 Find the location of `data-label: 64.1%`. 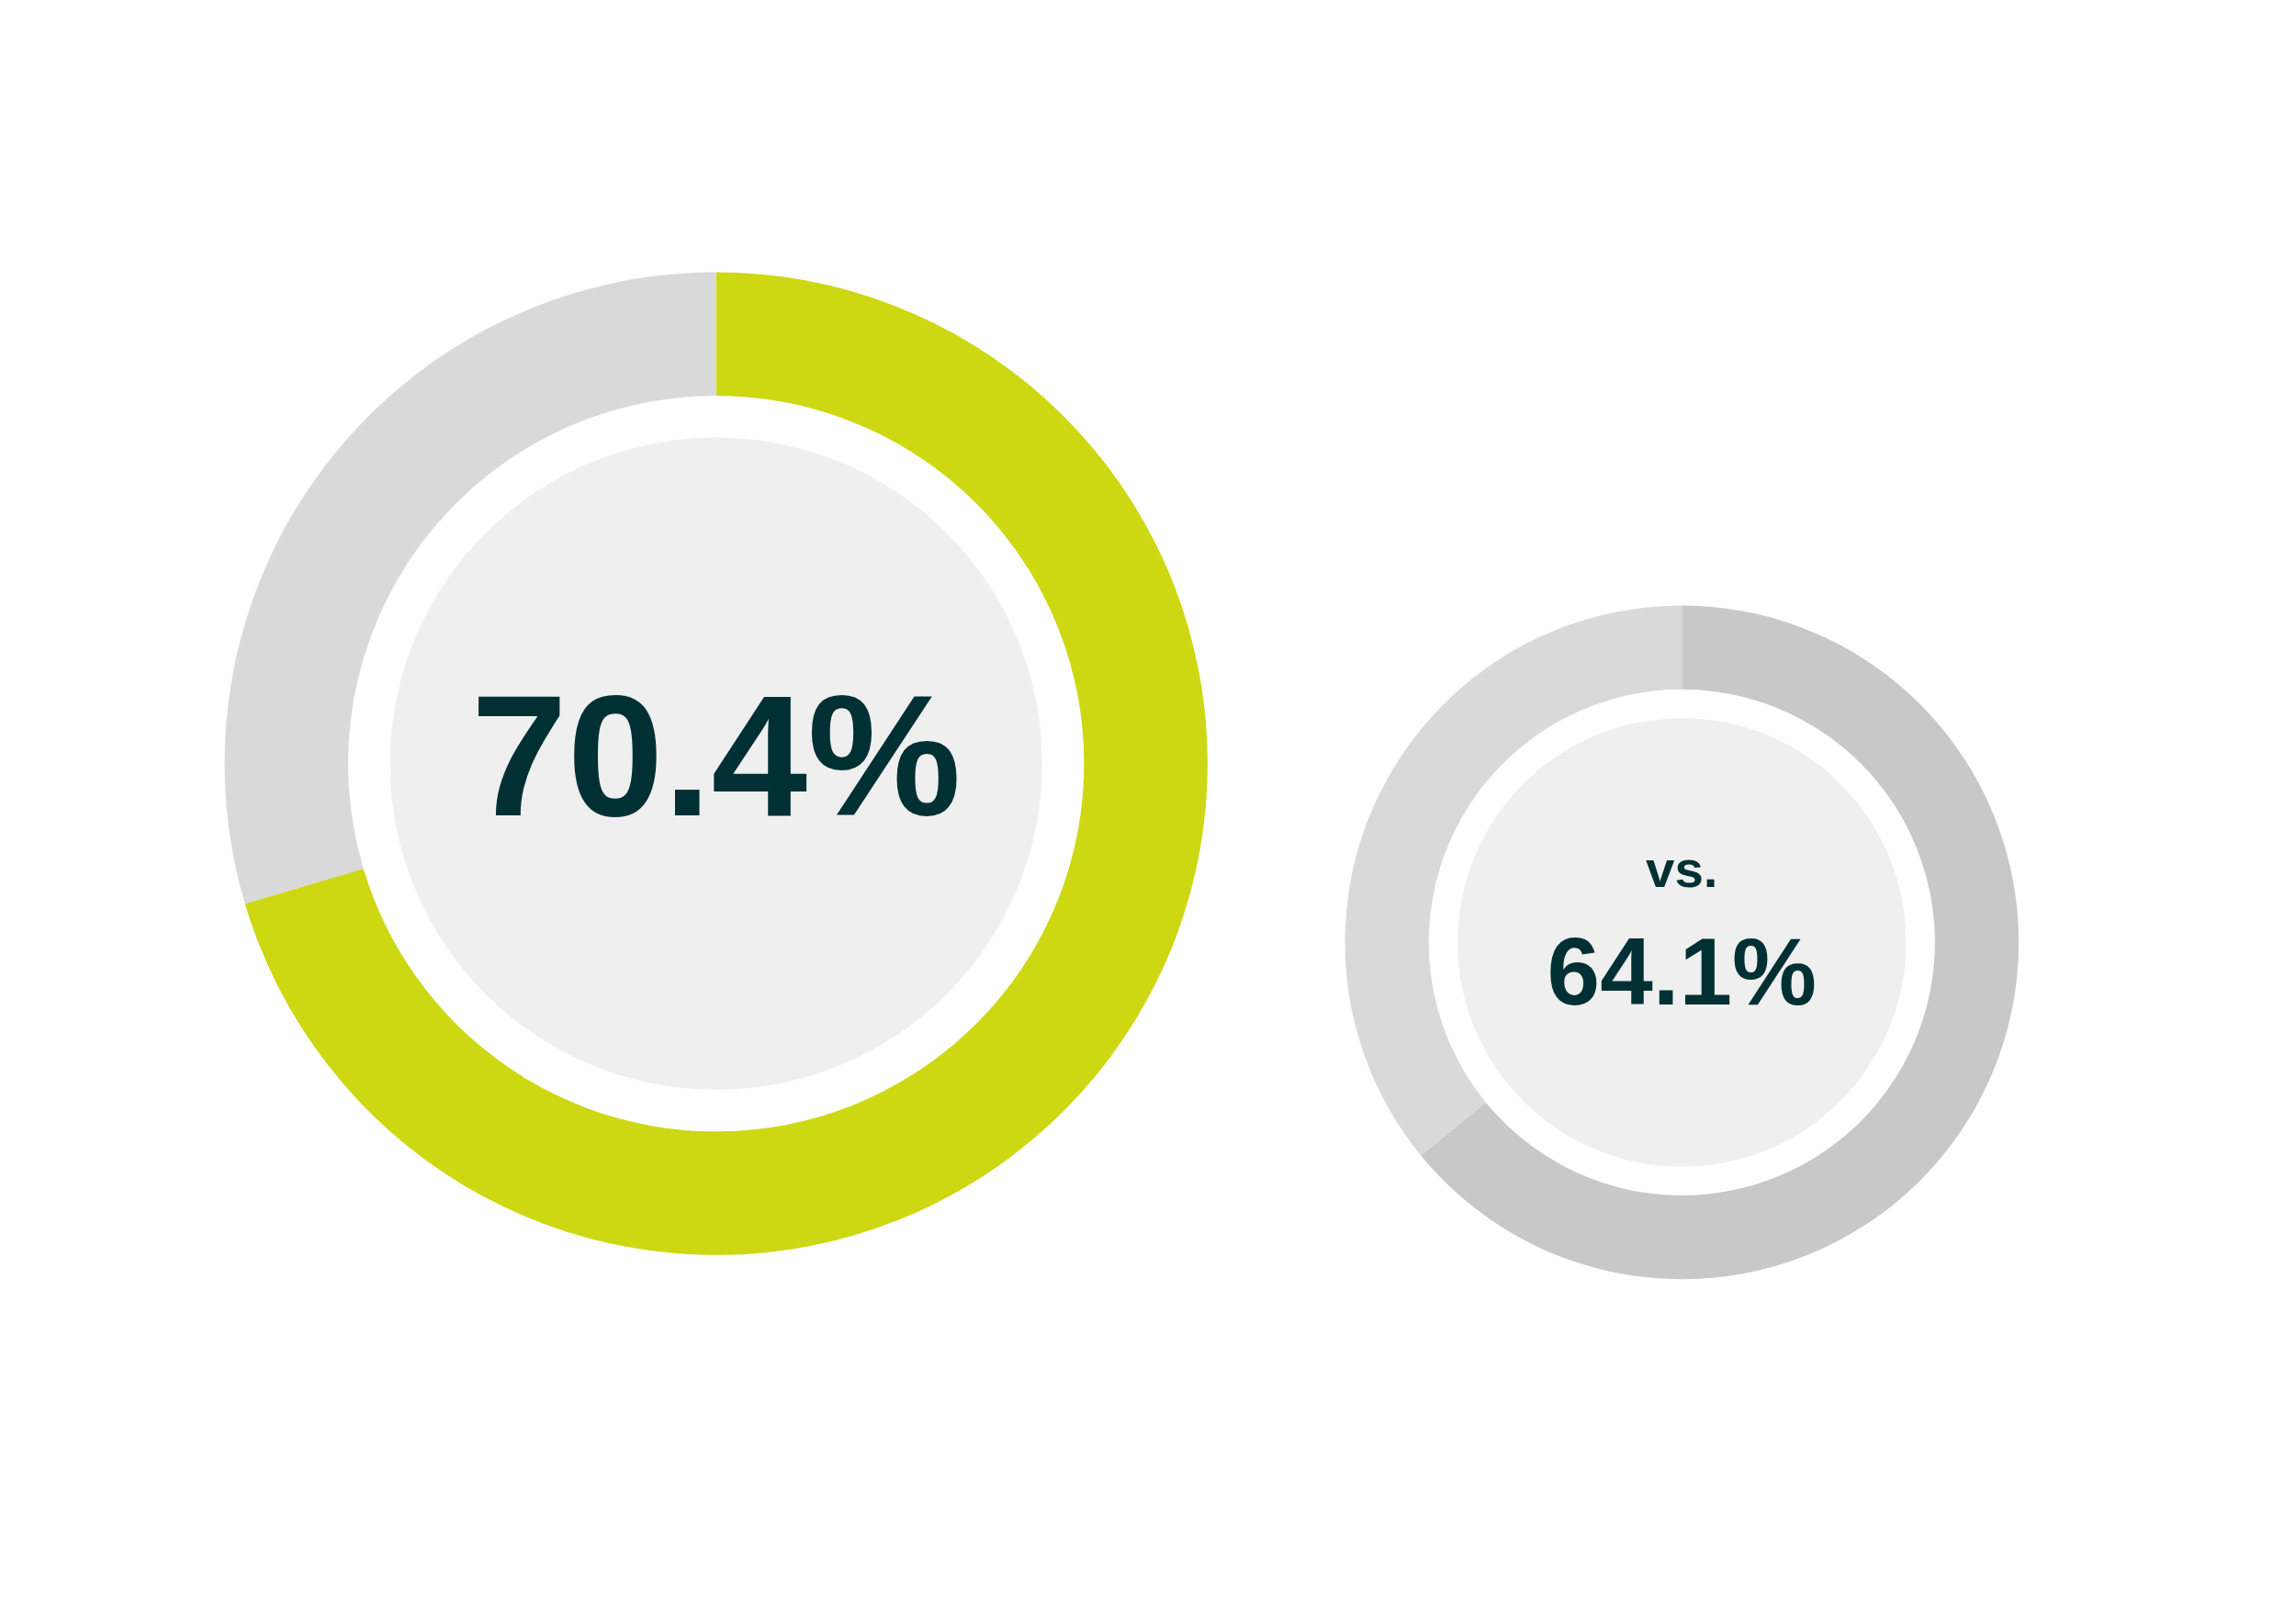

data-label: 64.1% is located at coordinates (1682, 971).